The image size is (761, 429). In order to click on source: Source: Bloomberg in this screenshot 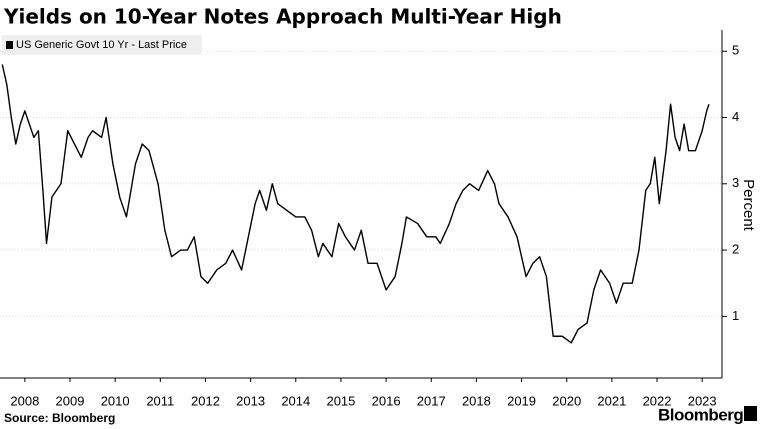, I will do `click(59, 418)`.